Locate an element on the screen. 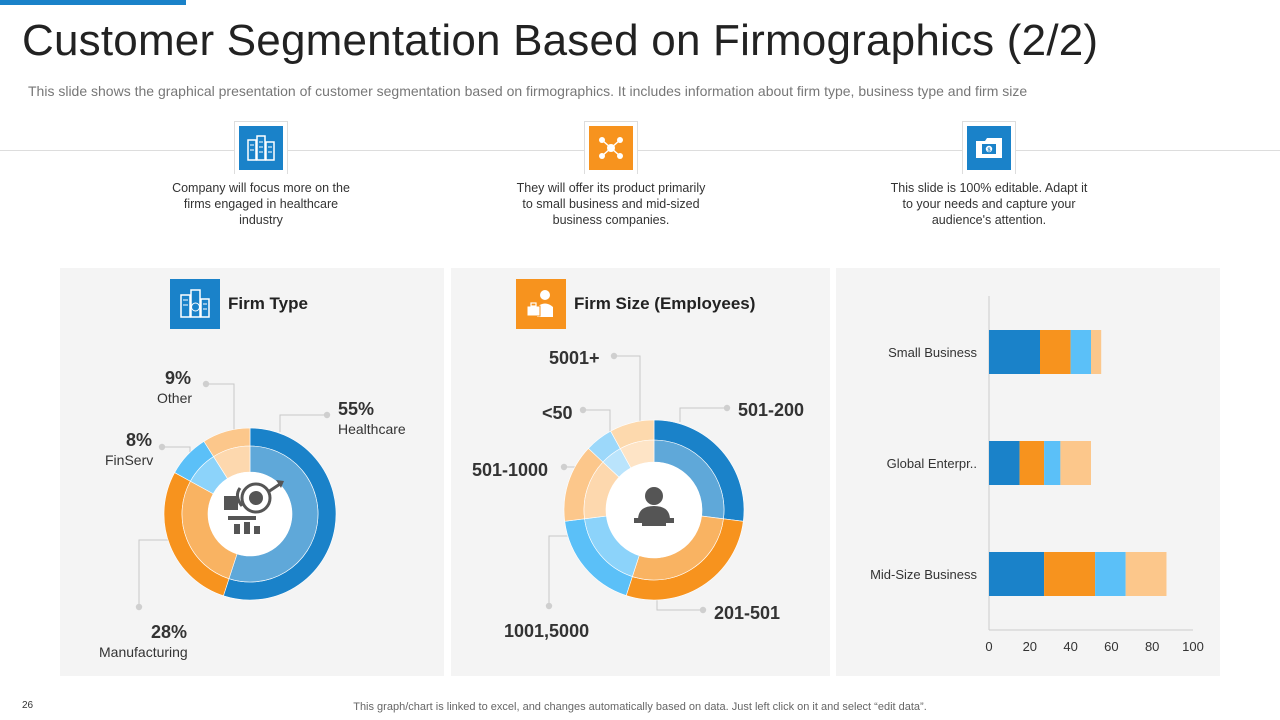  leader-1001-5000-dot is located at coordinates (549, 606).